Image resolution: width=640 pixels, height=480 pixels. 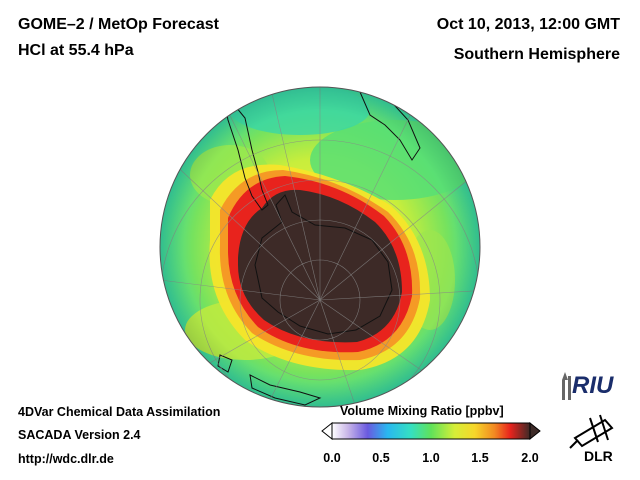 I want to click on title-line-1: GOME–2 / MetOp Forecast, so click(x=118, y=24).